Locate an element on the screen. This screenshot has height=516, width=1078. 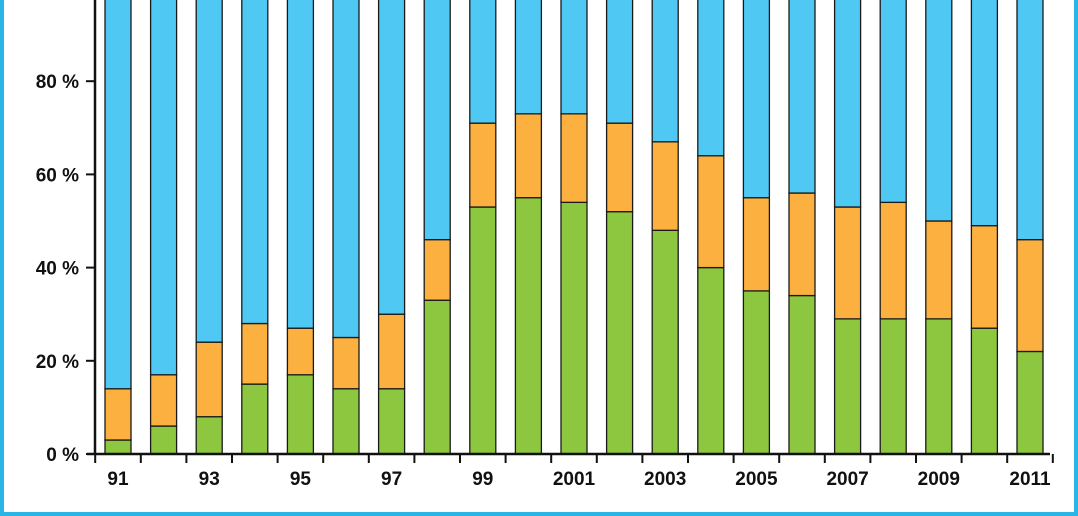
x-tick-label-2003: 2003 is located at coordinates (665, 479).